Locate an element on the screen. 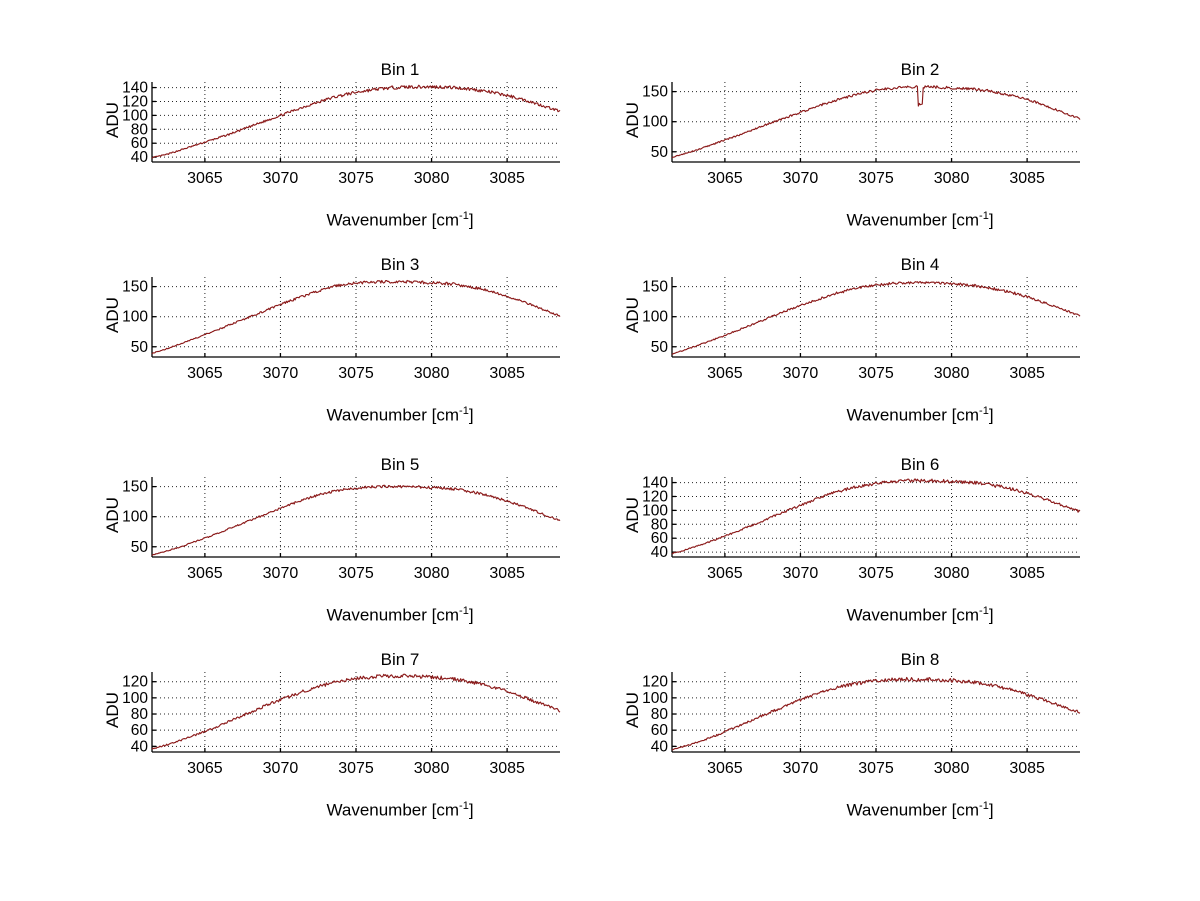  subplot-title: Bin 7 is located at coordinates (400, 659).